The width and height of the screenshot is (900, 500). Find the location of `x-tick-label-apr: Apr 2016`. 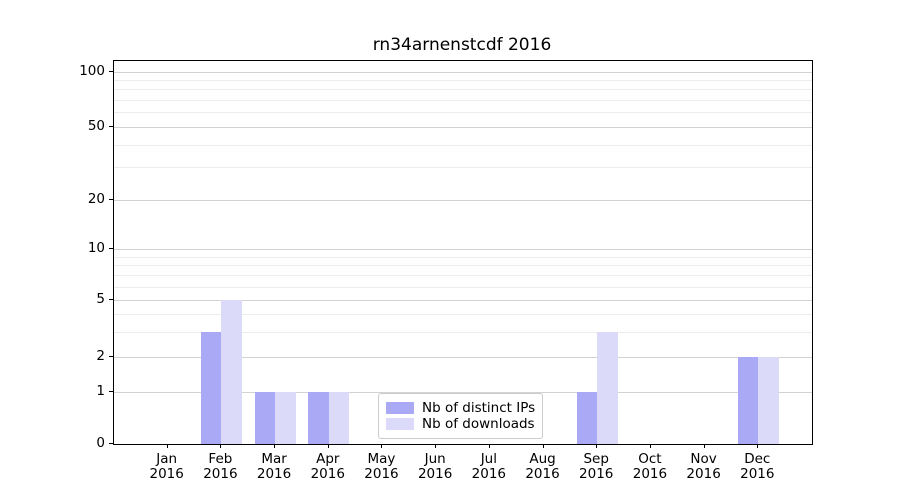

x-tick-label-apr: Apr 2016 is located at coordinates (327, 466).